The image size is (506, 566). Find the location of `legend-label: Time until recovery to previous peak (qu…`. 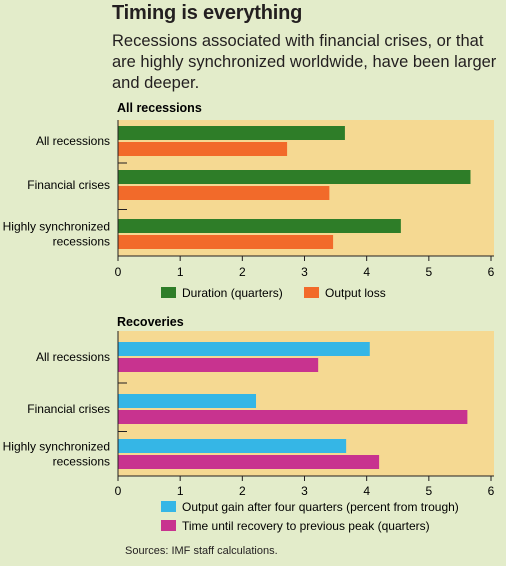

legend-label: Time until recovery to previous peak (qu… is located at coordinates (306, 526).